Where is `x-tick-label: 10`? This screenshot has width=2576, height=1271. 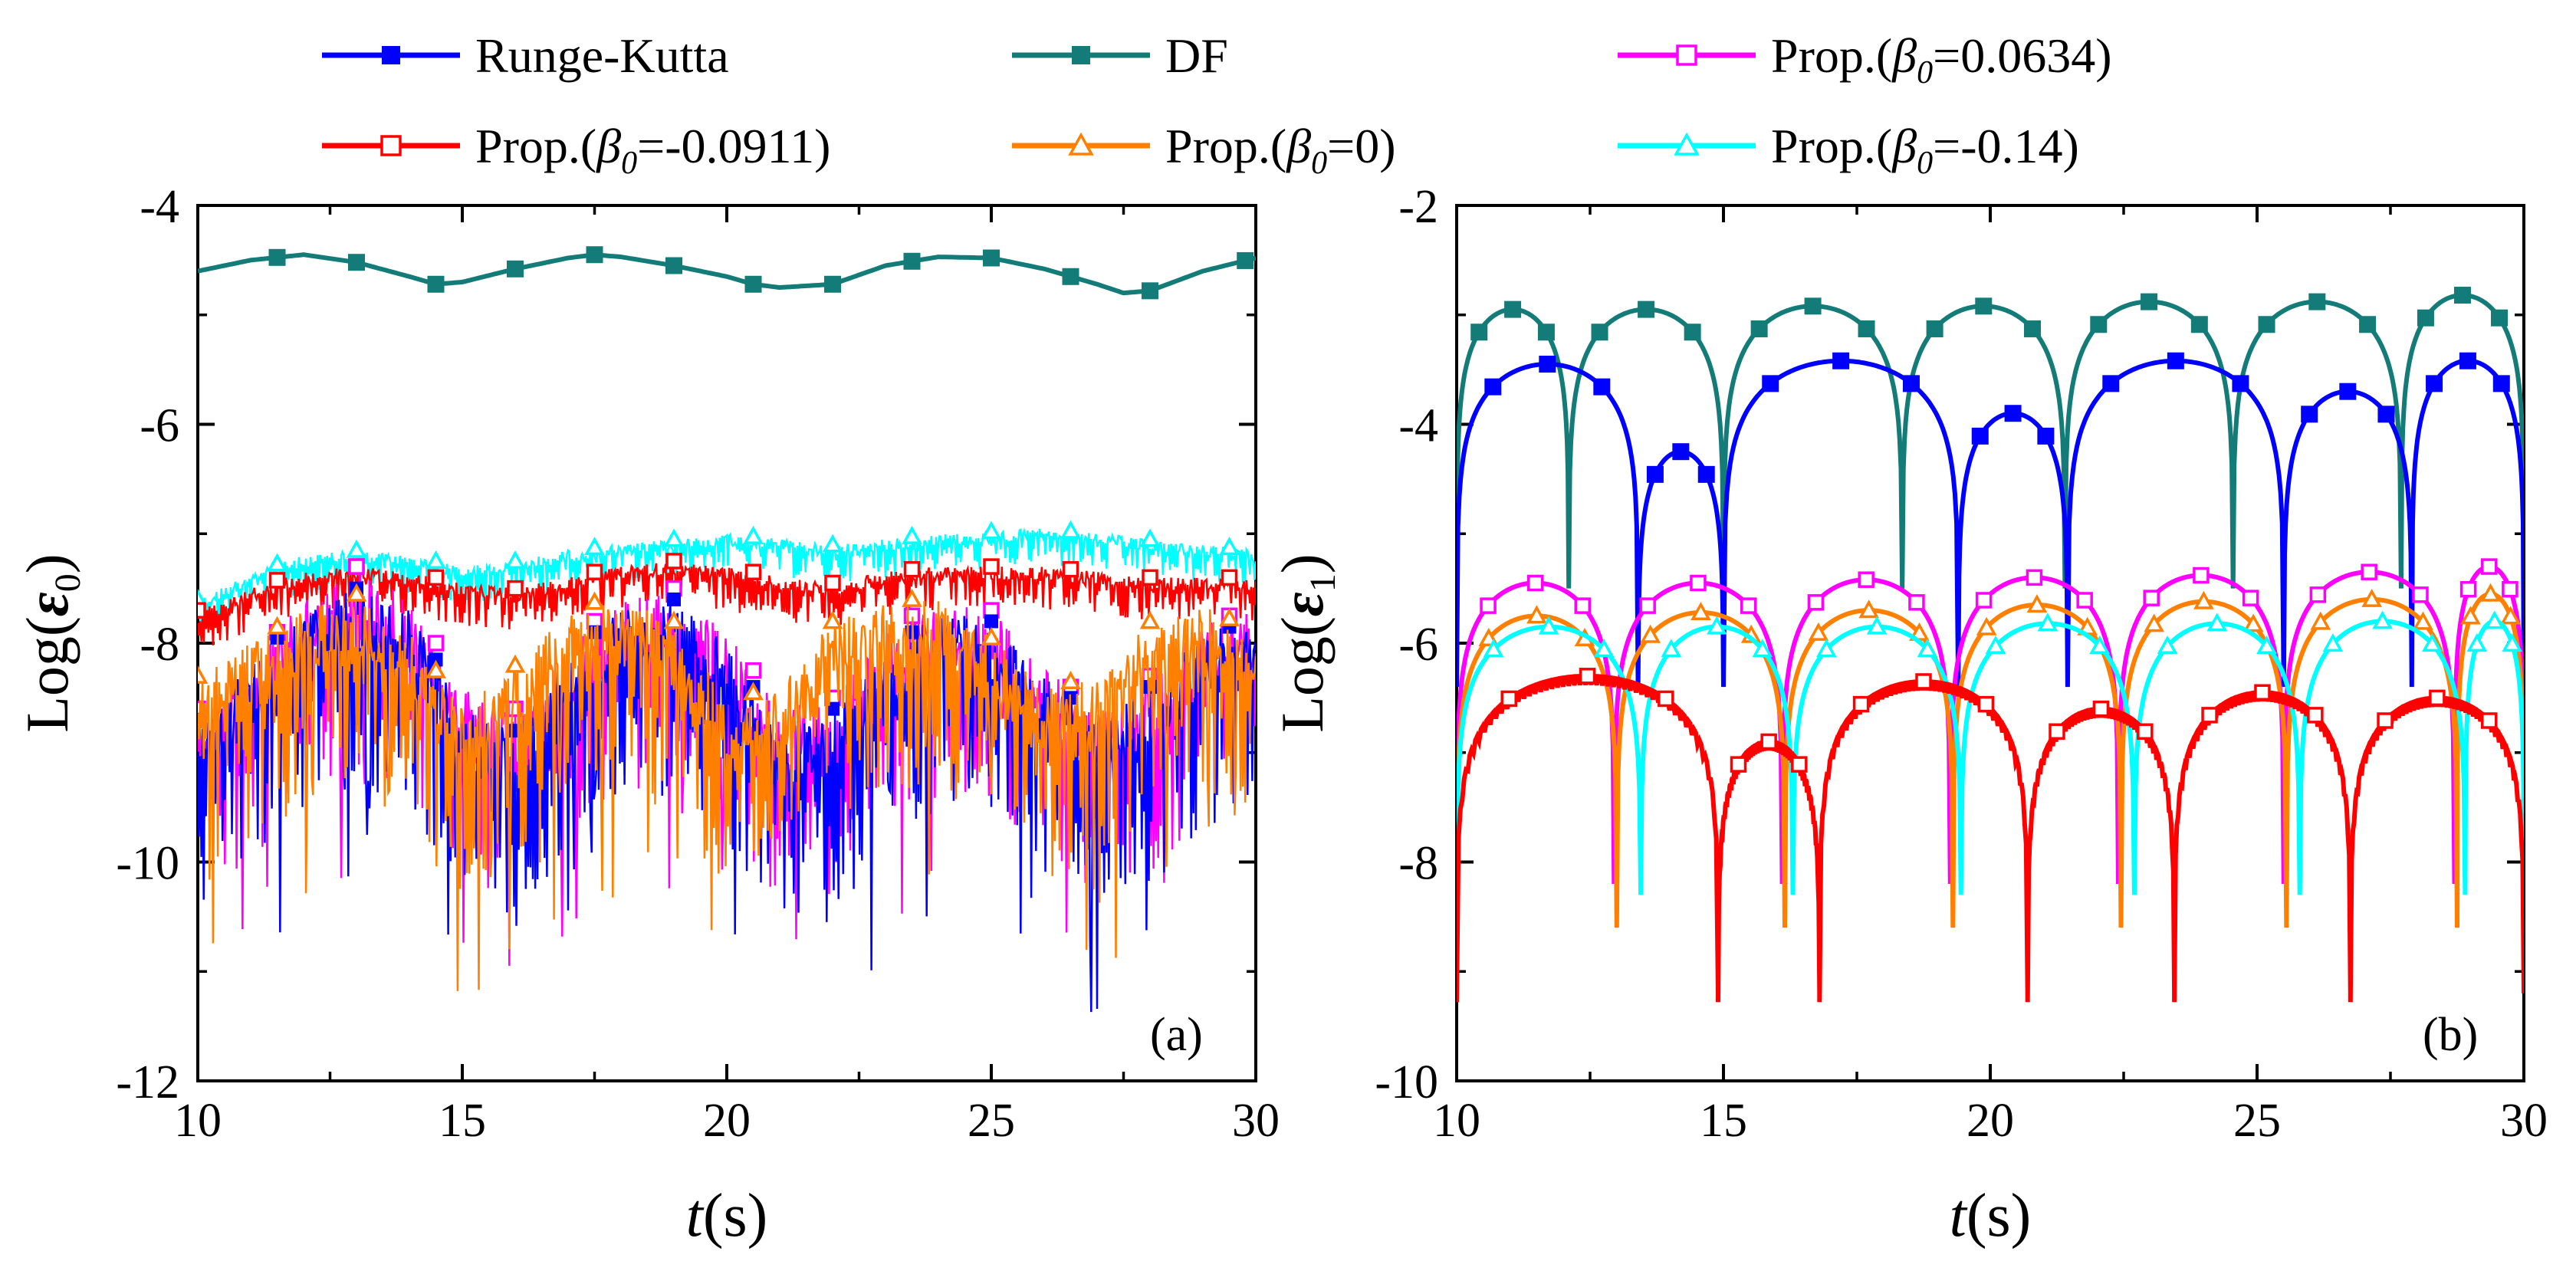 x-tick-label: 10 is located at coordinates (198, 1121).